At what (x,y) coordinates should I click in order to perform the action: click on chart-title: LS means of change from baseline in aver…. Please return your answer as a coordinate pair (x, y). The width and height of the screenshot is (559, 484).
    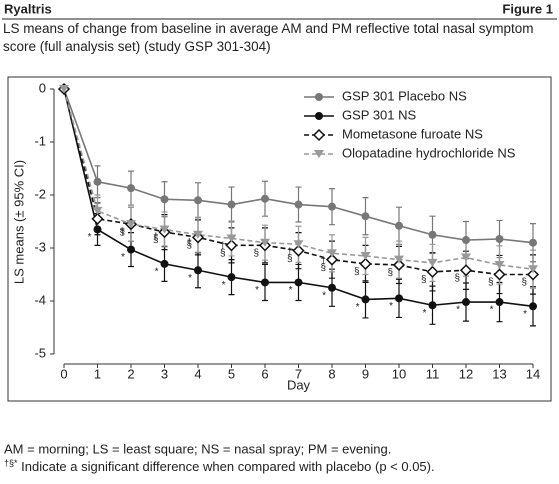
    Looking at the image, I should click on (268, 37).